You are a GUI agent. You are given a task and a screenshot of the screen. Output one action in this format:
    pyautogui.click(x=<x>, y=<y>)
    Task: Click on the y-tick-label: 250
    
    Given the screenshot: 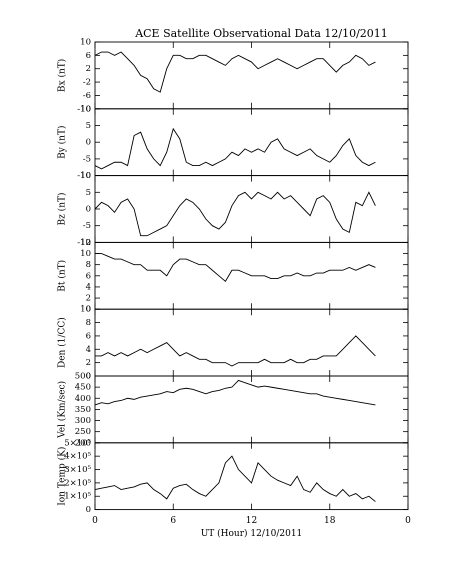 What is the action you would take?
    pyautogui.click(x=83, y=432)
    